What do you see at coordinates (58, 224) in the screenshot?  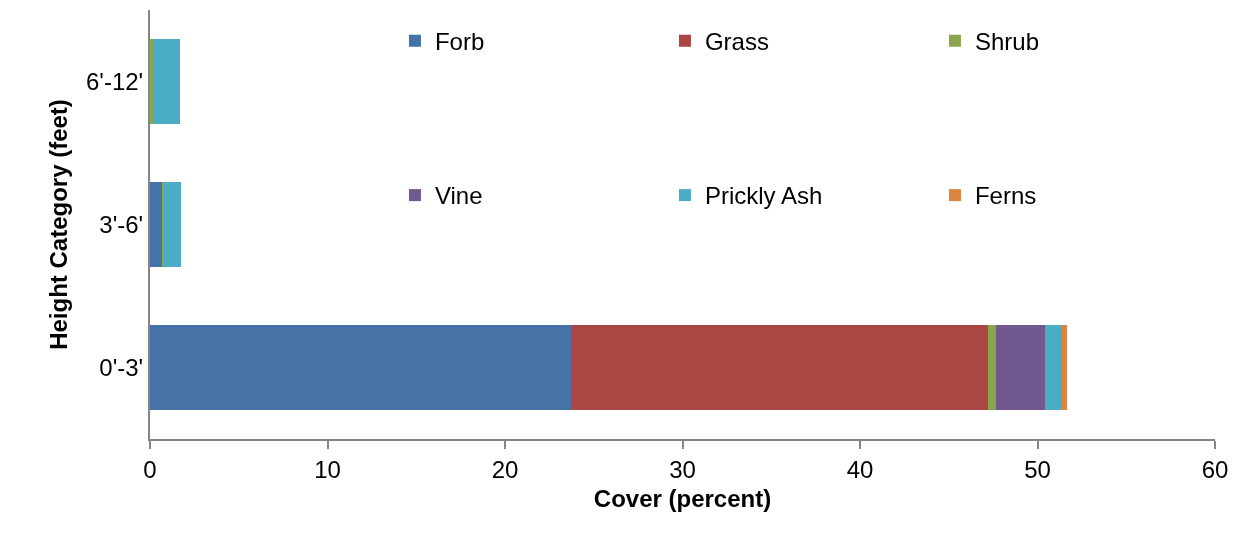 I see `y-axis-title: Height Category (feet)` at bounding box center [58, 224].